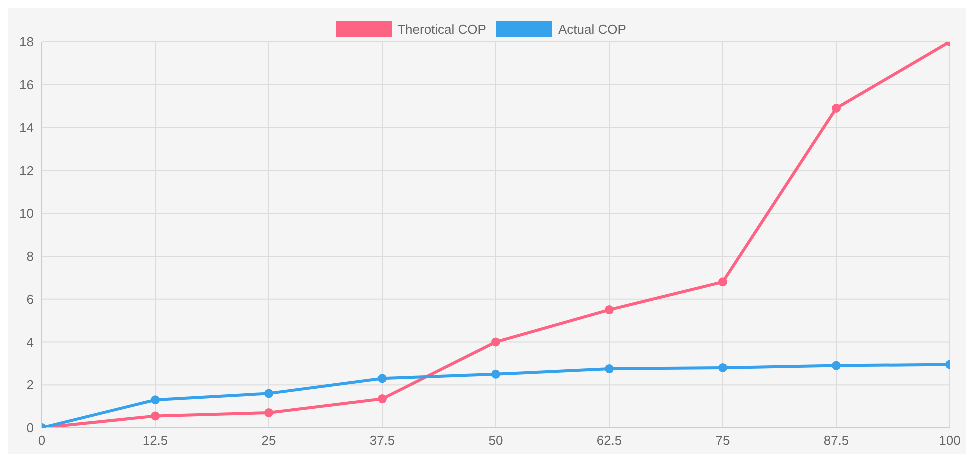 The image size is (974, 462). What do you see at coordinates (27, 214) in the screenshot?
I see `y-tick-label: 10` at bounding box center [27, 214].